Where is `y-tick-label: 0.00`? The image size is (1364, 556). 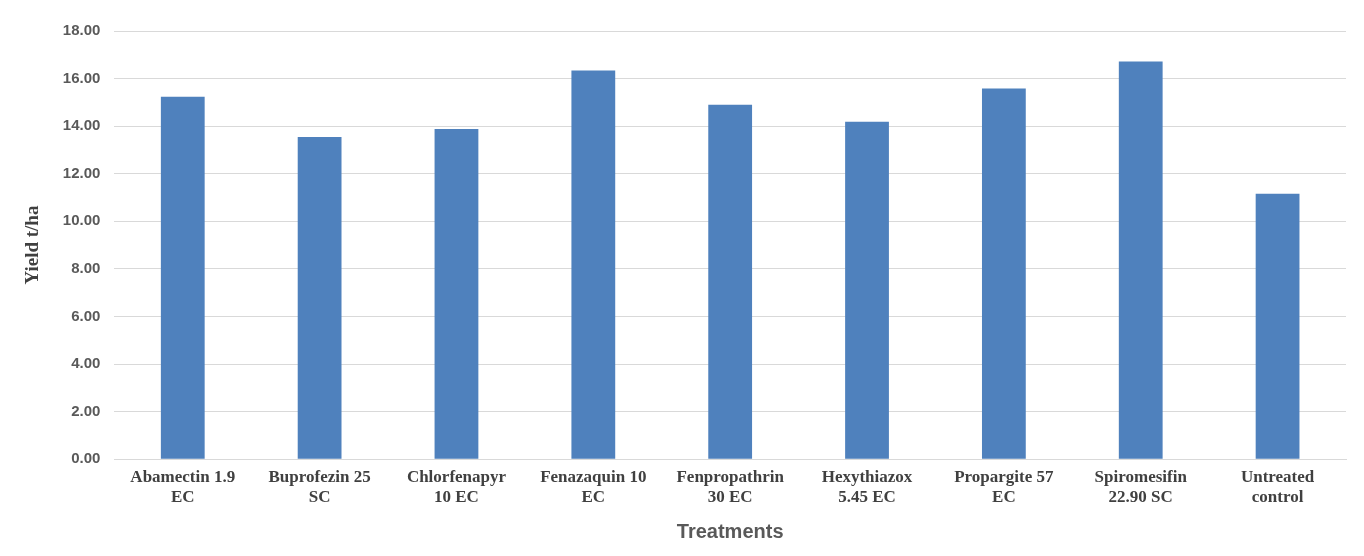 y-tick-label: 0.00 is located at coordinates (86, 458).